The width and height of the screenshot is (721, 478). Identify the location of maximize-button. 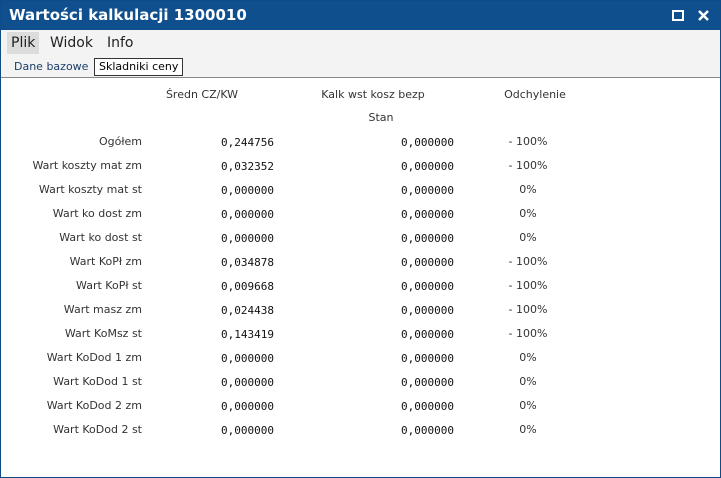
(678, 15).